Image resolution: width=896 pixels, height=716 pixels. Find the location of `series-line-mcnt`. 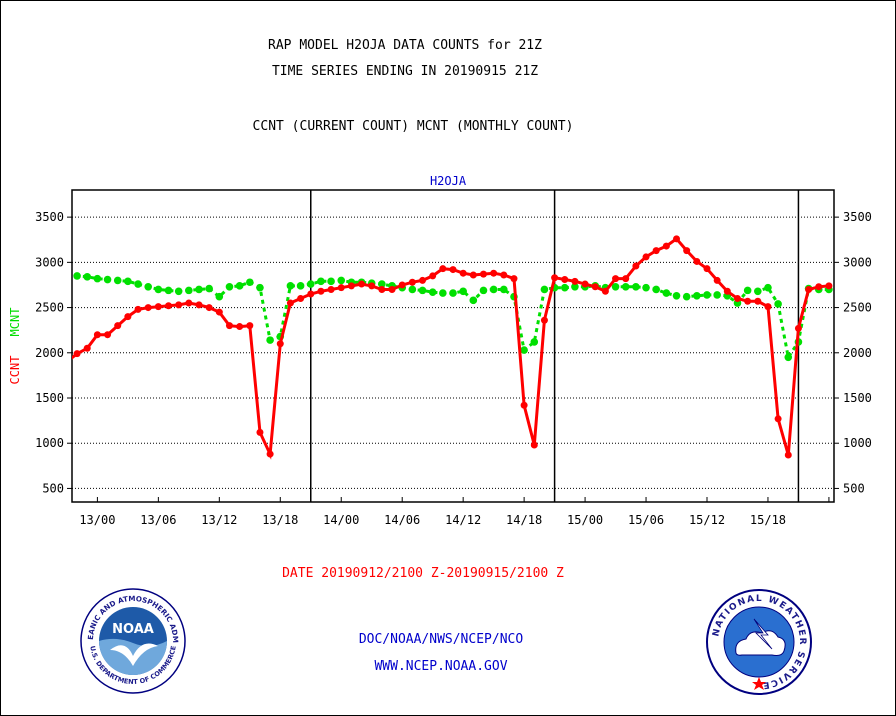

series-line-mcnt is located at coordinates (450, 318).